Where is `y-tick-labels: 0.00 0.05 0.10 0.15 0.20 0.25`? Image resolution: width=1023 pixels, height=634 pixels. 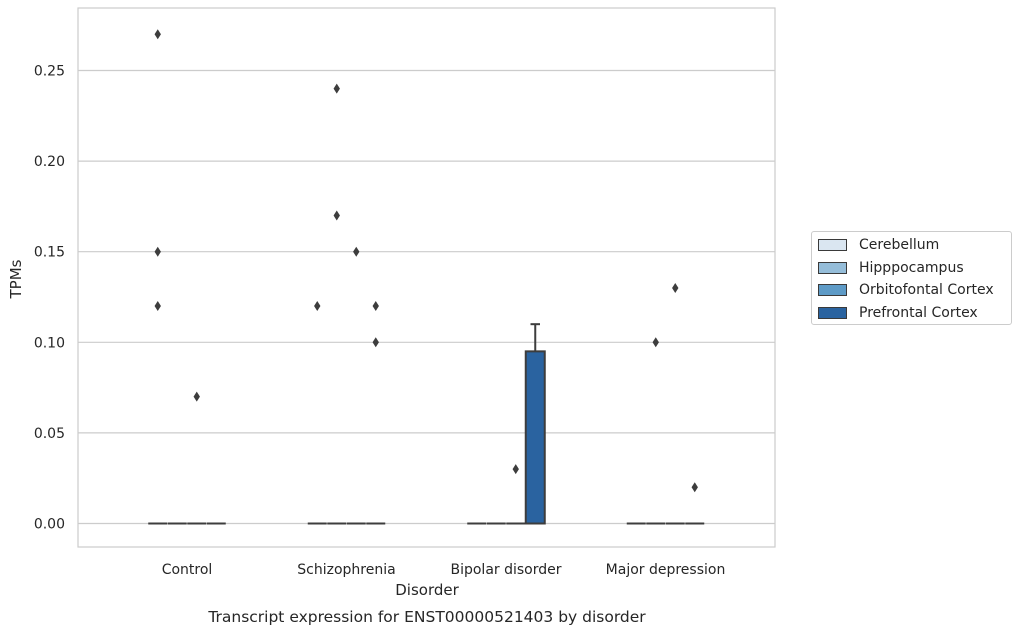 y-tick-labels: 0.00 0.05 0.10 0.15 0.20 0.25 is located at coordinates (49, 298).